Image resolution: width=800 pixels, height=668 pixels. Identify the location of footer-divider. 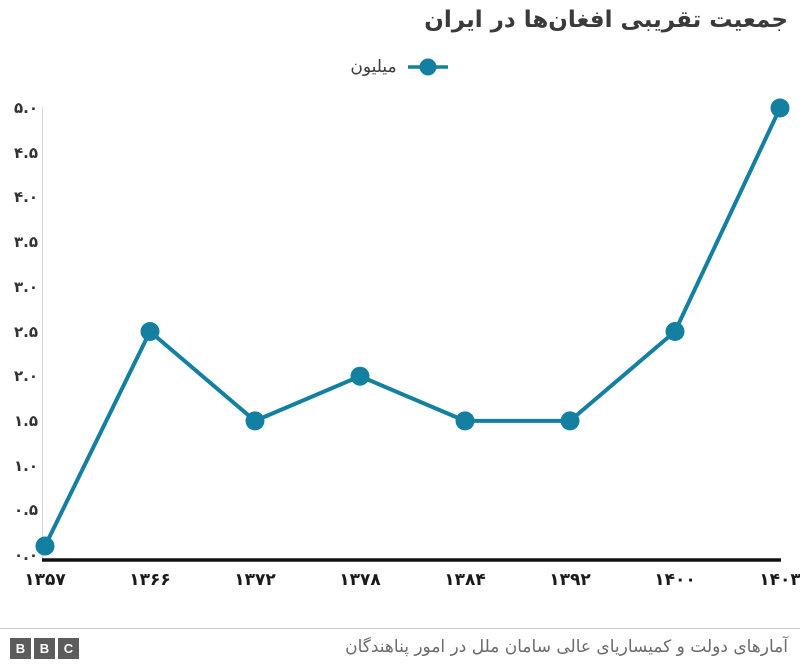
(400, 628).